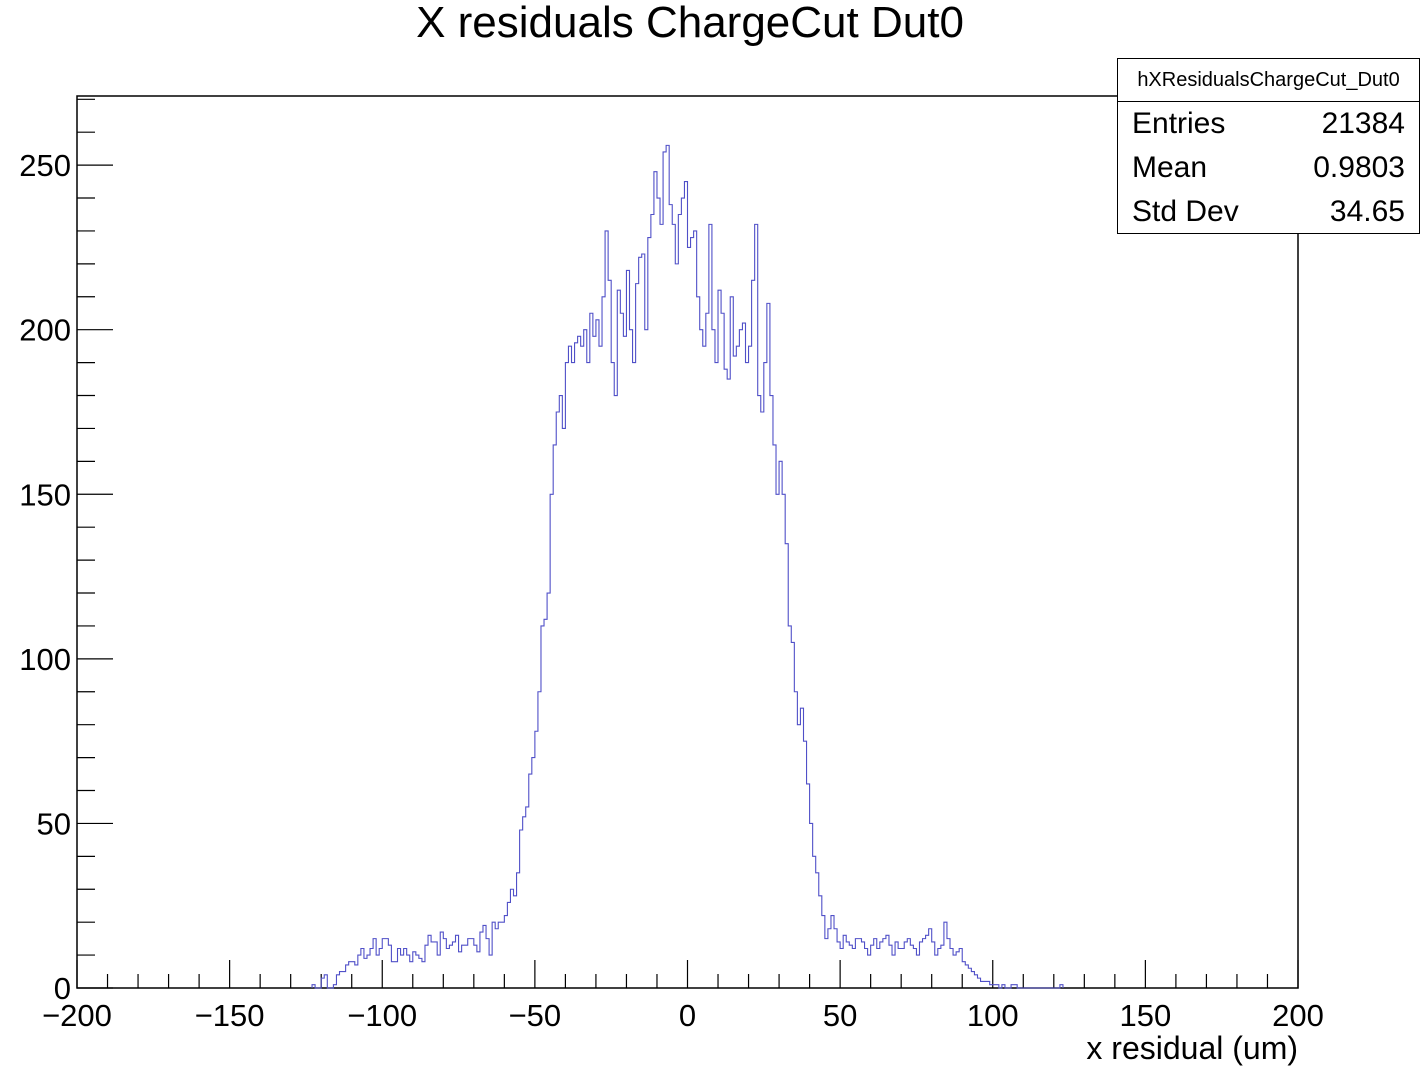 The image size is (1428, 1080). Describe the element at coordinates (1185, 211) in the screenshot. I see `stats-stddev-label: Std Dev` at that location.